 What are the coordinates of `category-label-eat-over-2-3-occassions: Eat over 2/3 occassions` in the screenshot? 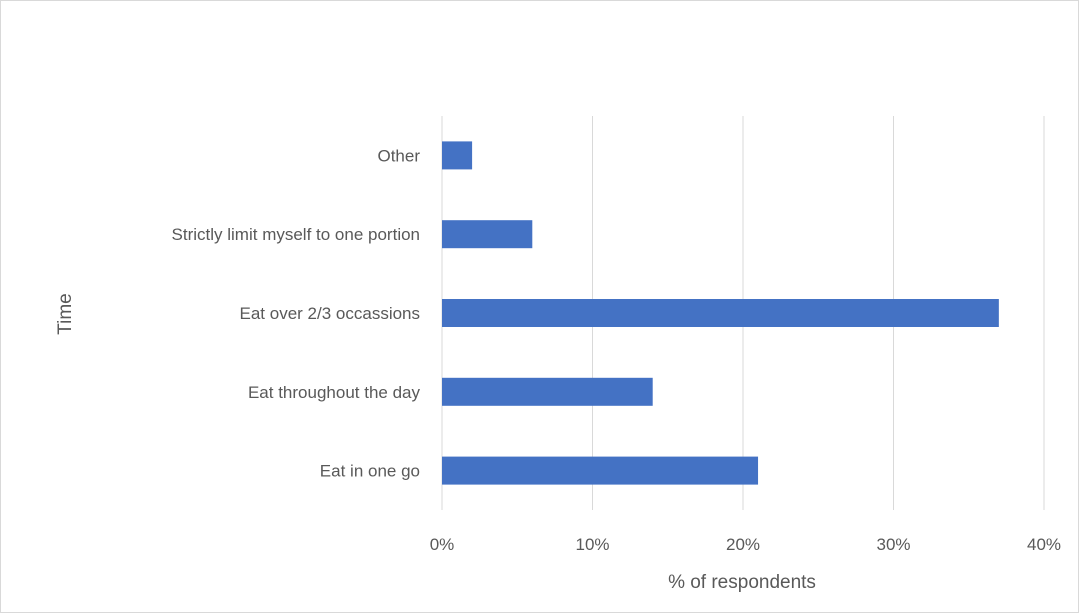 It's located at (330, 313).